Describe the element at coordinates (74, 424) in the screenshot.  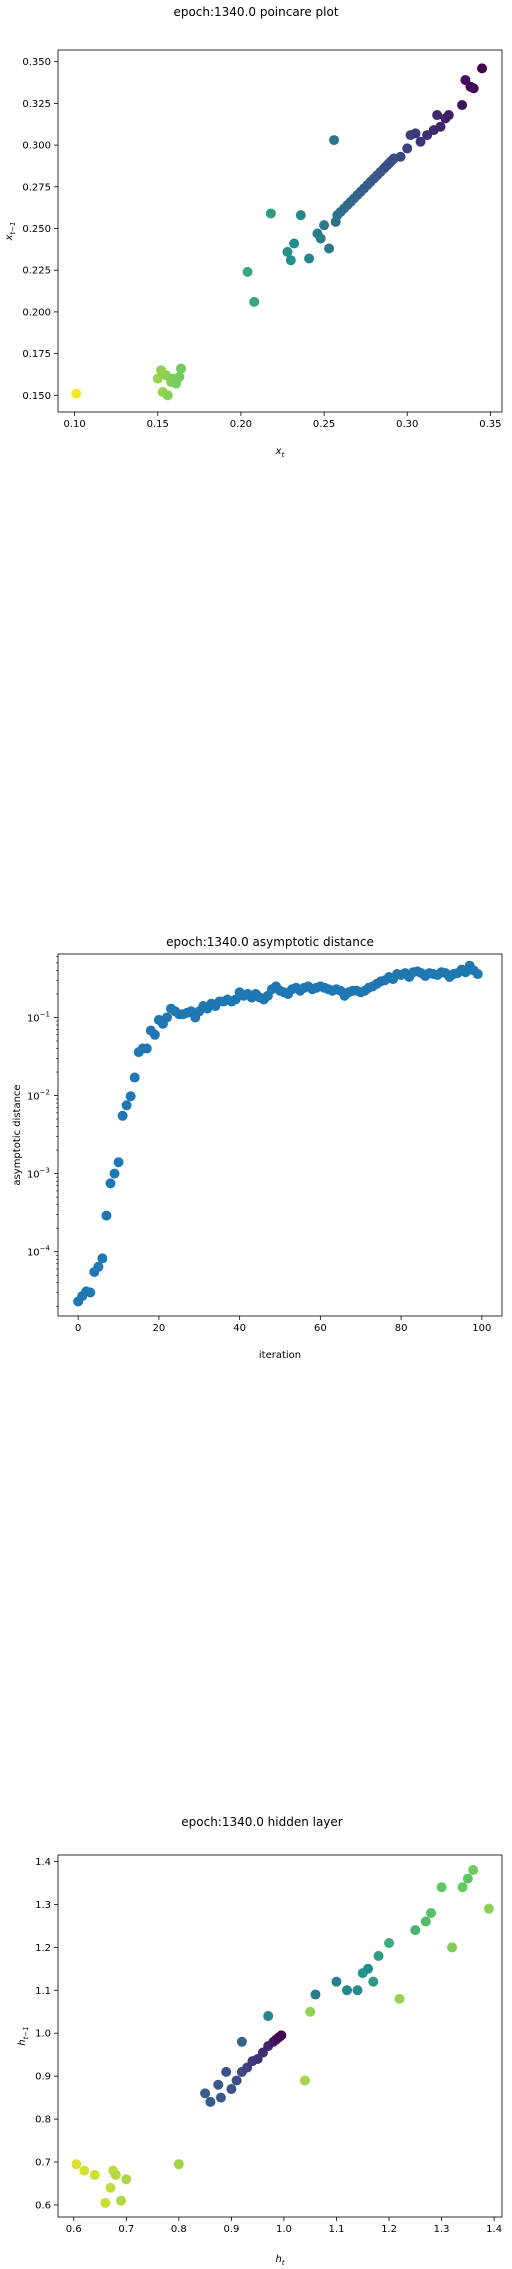
I see `x-tick-label: 0.10` at that location.